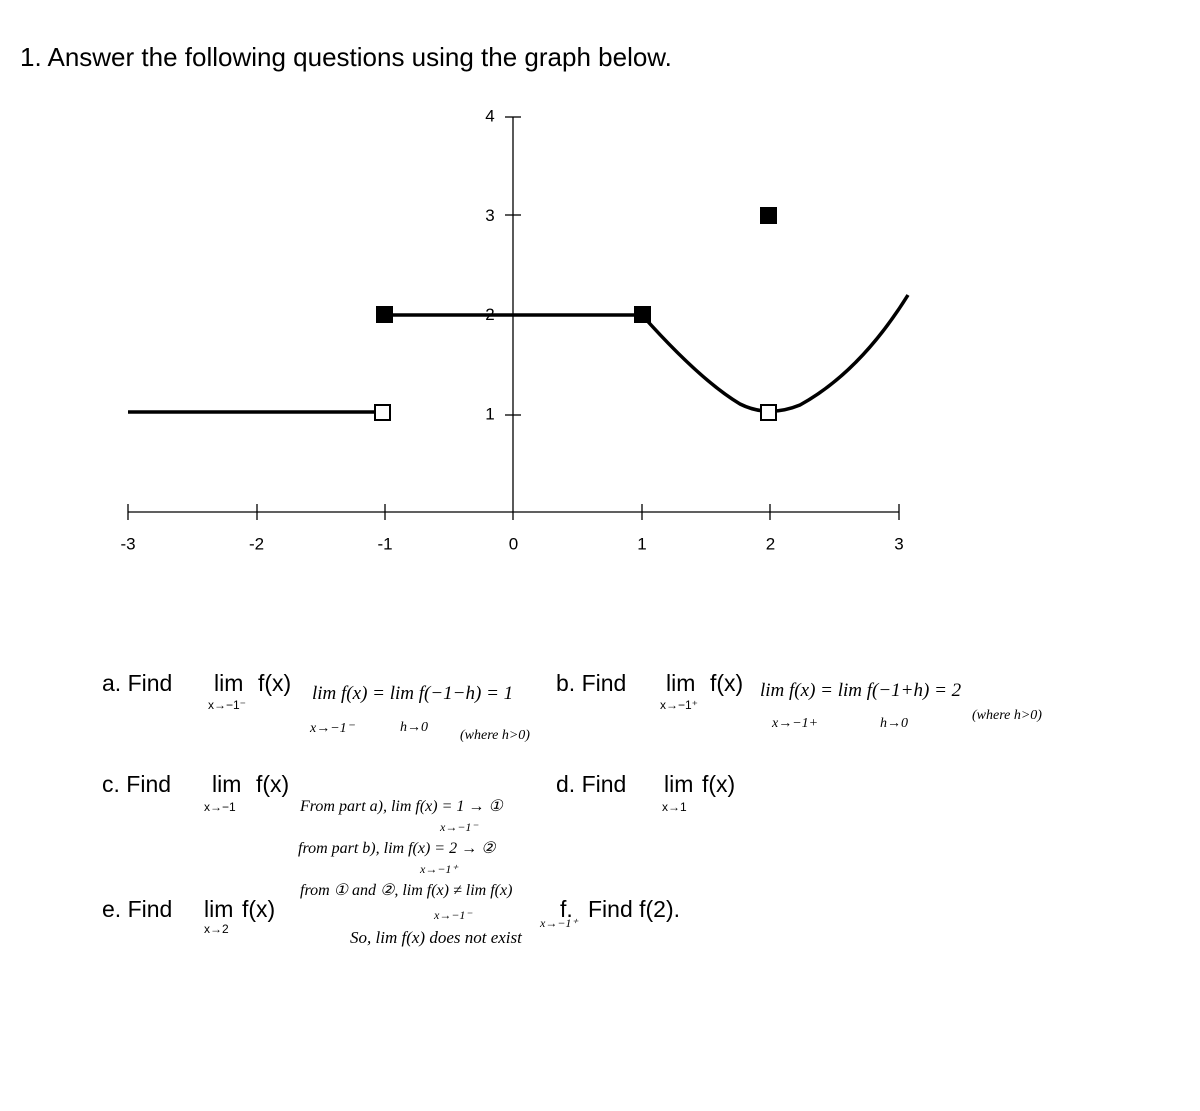  What do you see at coordinates (566, 909) in the screenshot?
I see `question-prefix: f.` at bounding box center [566, 909].